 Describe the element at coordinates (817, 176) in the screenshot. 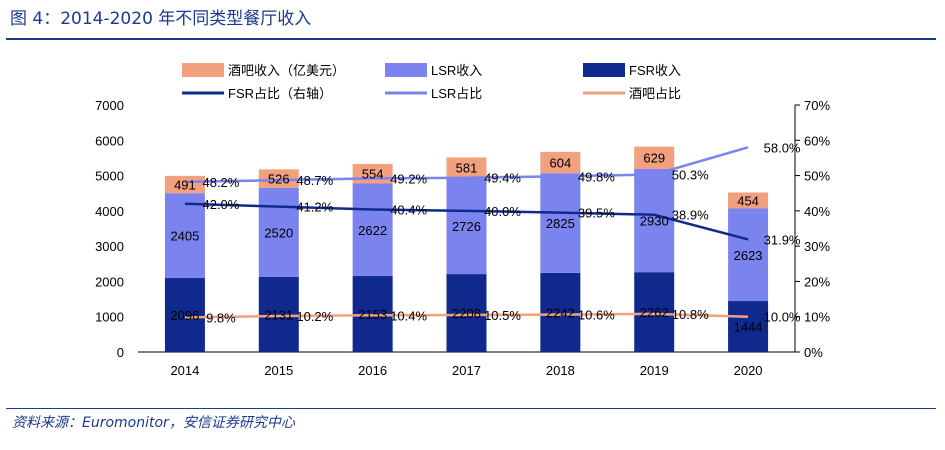

I see `right-tick-label-5: 50%` at that location.